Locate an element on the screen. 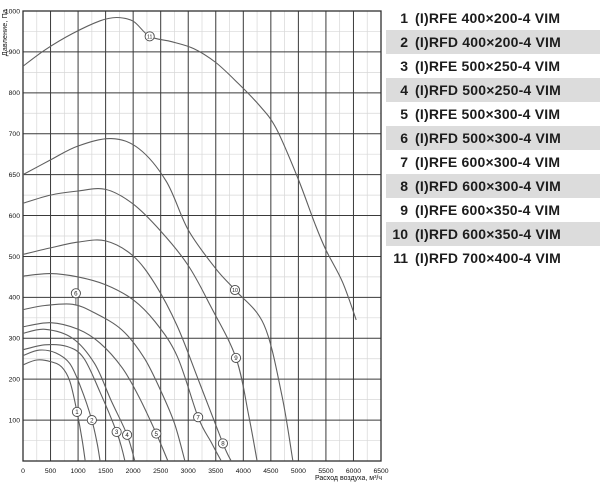  legend-row-11: 11 (I)RFD 700×400-4 VIM is located at coordinates (493, 258).